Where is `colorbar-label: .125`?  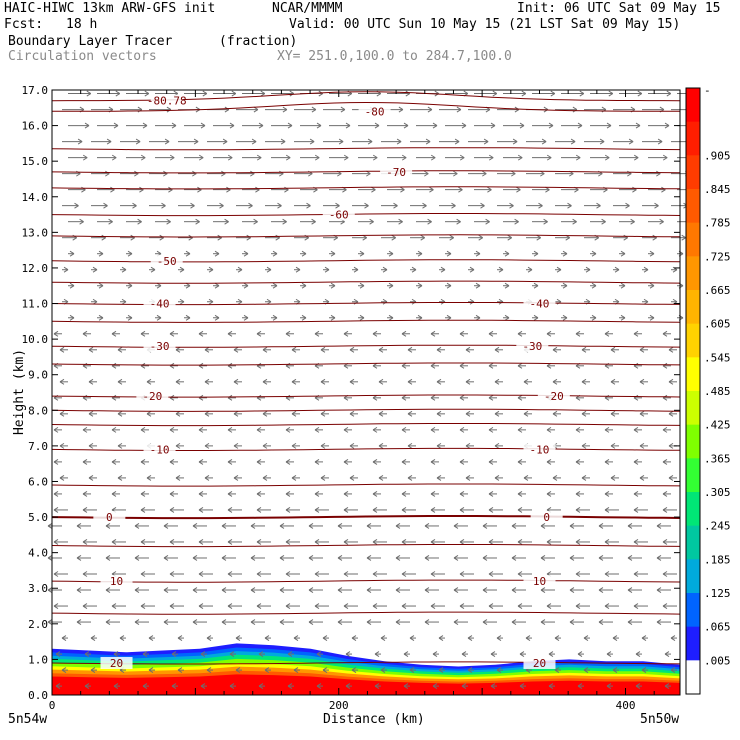 colorbar-label: .125 is located at coordinates (717, 593).